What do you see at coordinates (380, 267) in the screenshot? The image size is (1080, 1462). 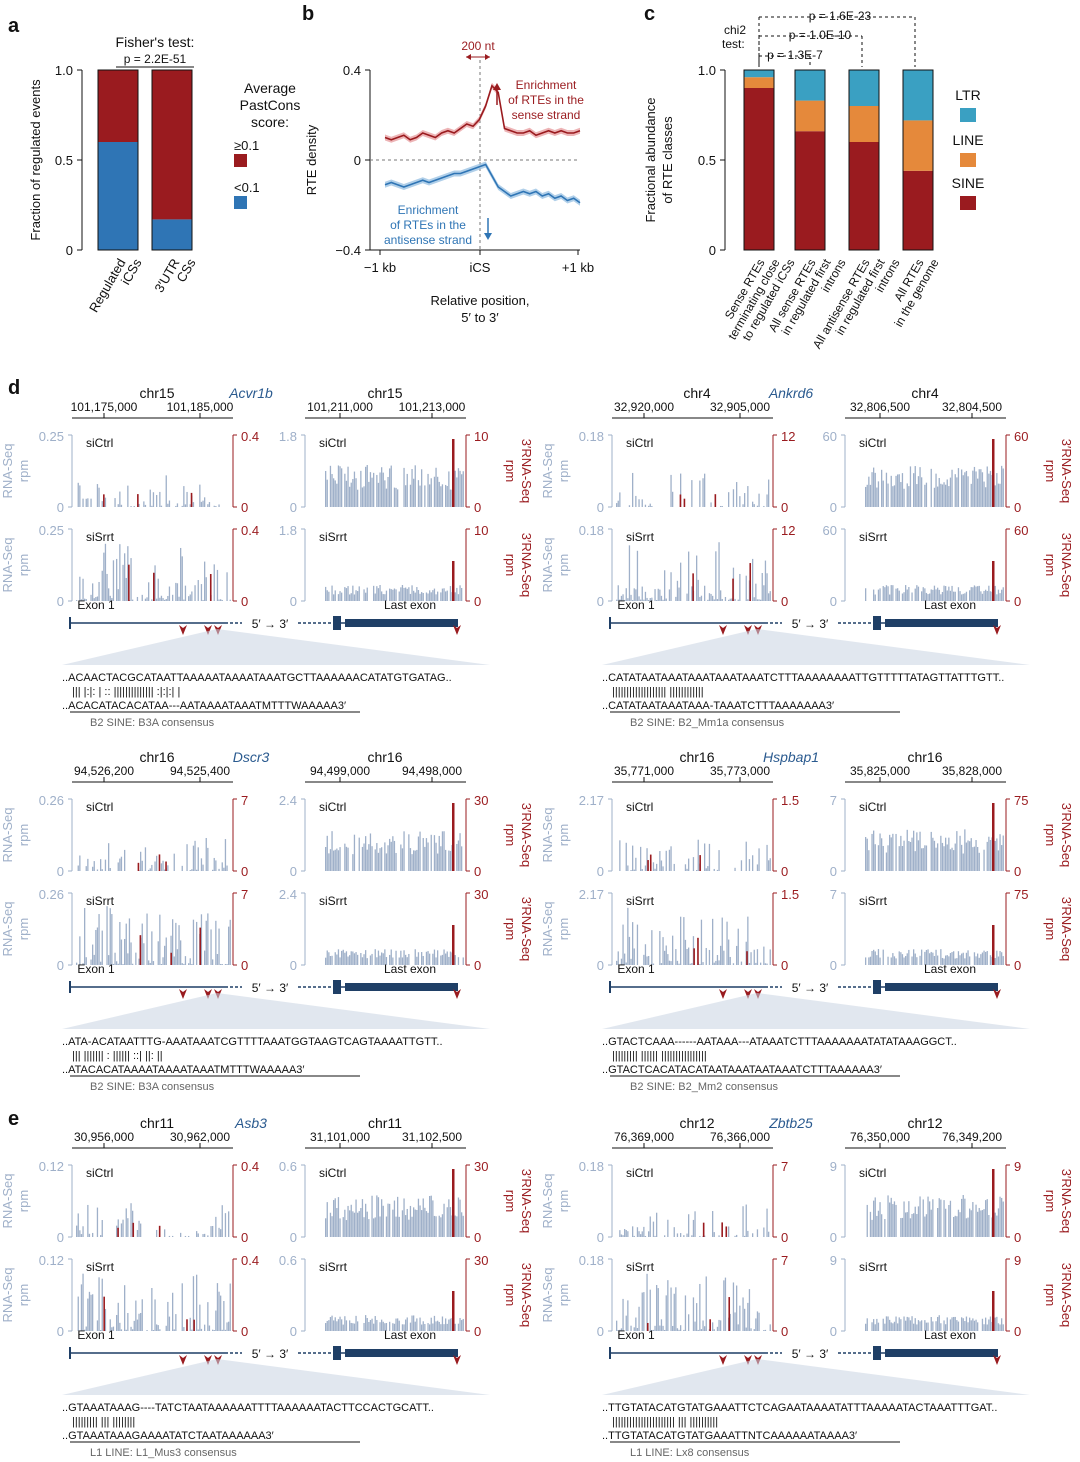 I see `x-tick-label: −1 kb` at bounding box center [380, 267].